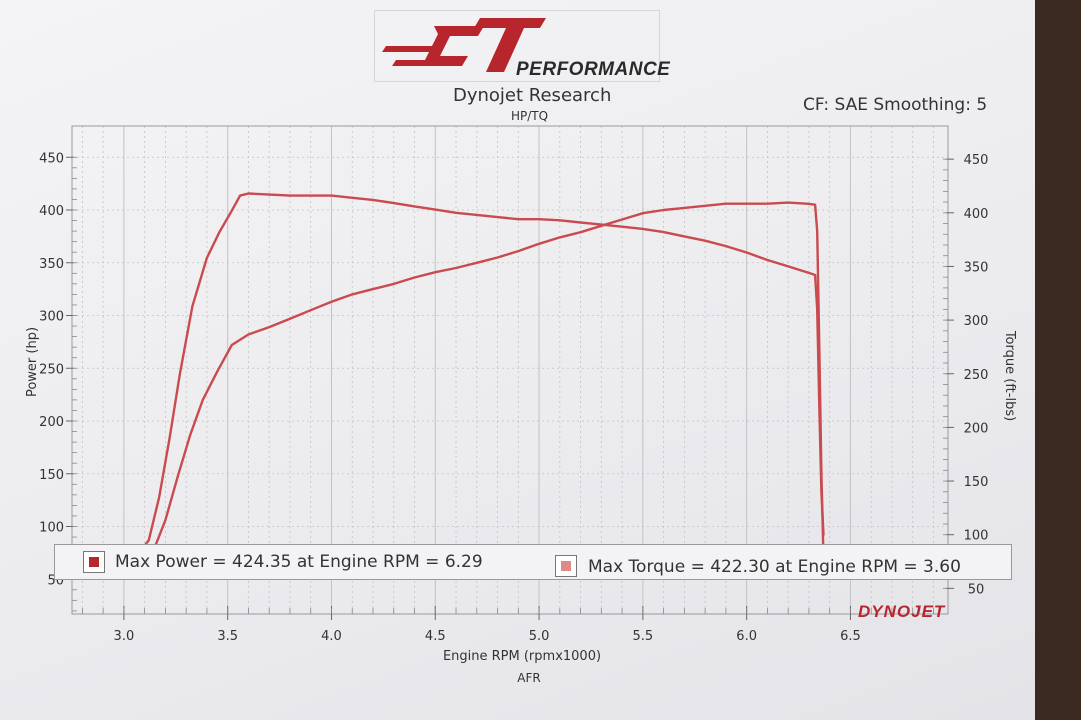  Describe the element at coordinates (976, 267) in the screenshot. I see `y-right-tick-label: 350` at that location.